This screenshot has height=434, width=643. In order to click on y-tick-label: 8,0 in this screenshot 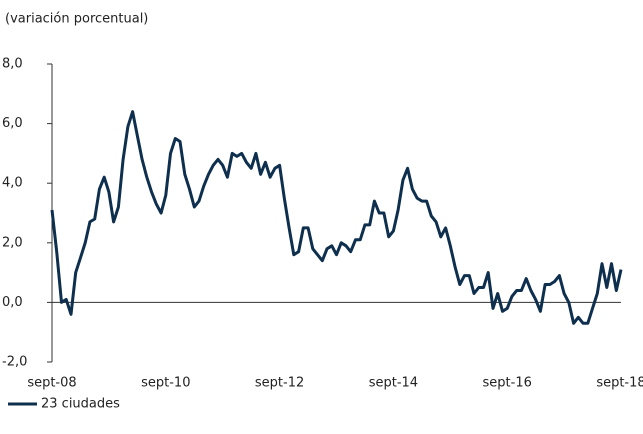, I will do `click(12, 64)`.